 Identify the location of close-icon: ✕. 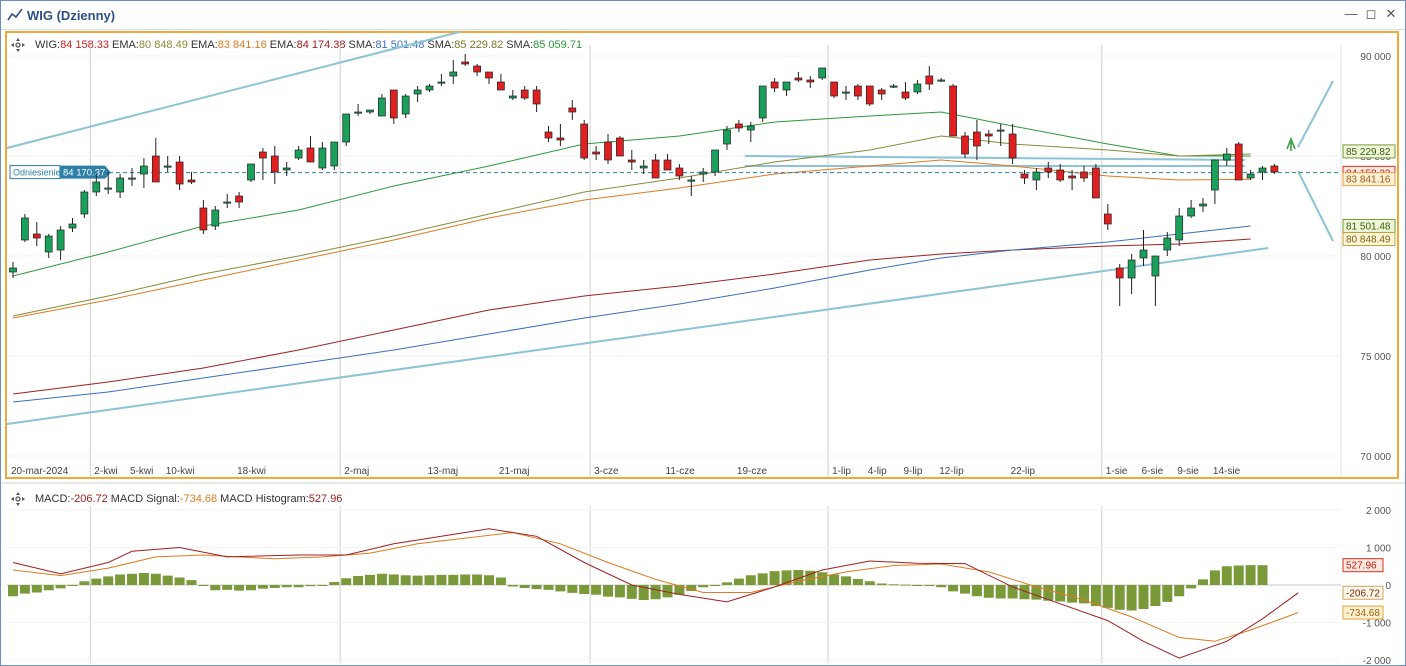
(1391, 13).